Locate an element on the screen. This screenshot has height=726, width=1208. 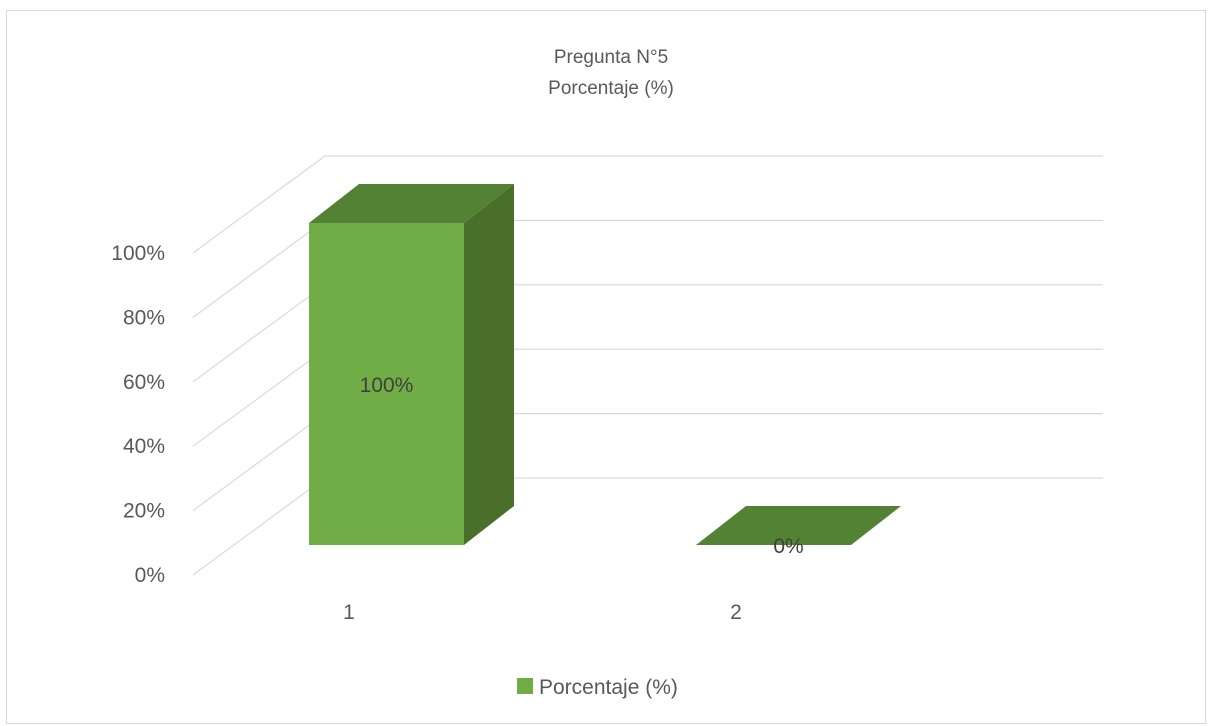
y-axis-tick-labels: 0% 20% 40% 60% 80% 100% is located at coordinates (138, 414).